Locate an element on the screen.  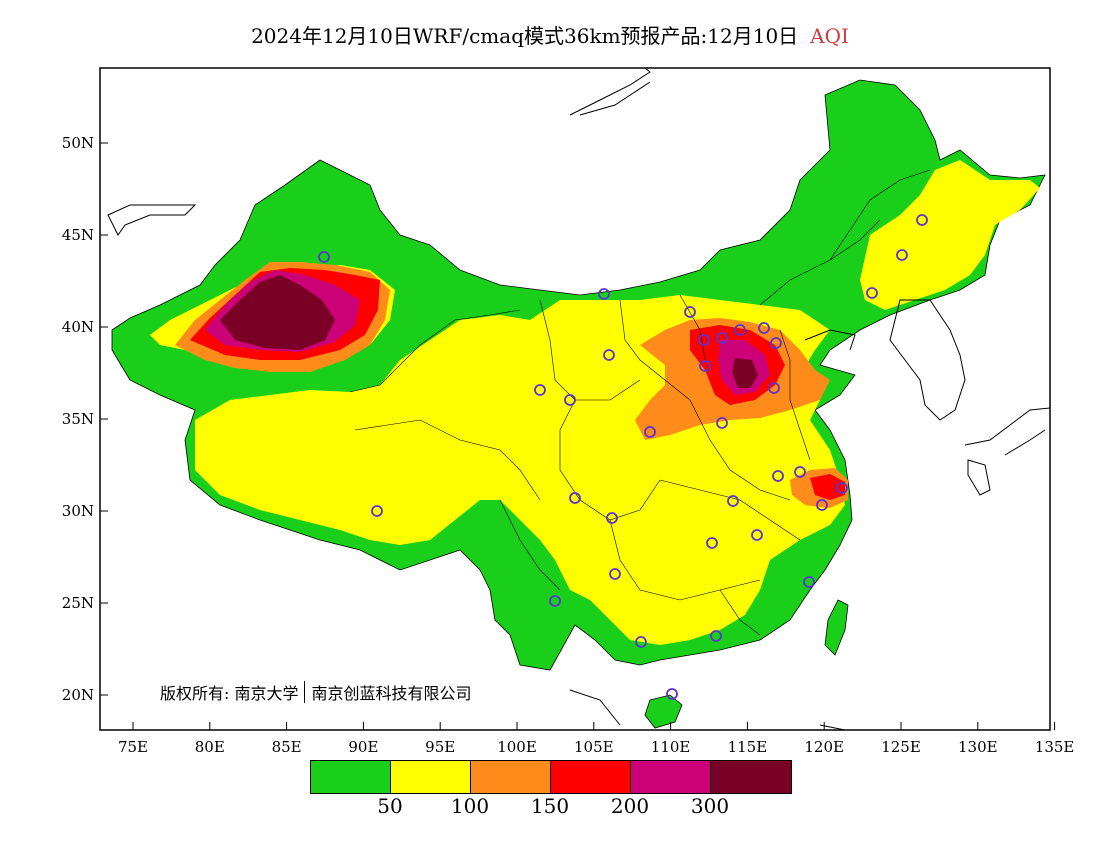
map-title: 2024年12月10日WRF/cmaq模式36km预报产品:12月10日 AQI is located at coordinates (550, 34).